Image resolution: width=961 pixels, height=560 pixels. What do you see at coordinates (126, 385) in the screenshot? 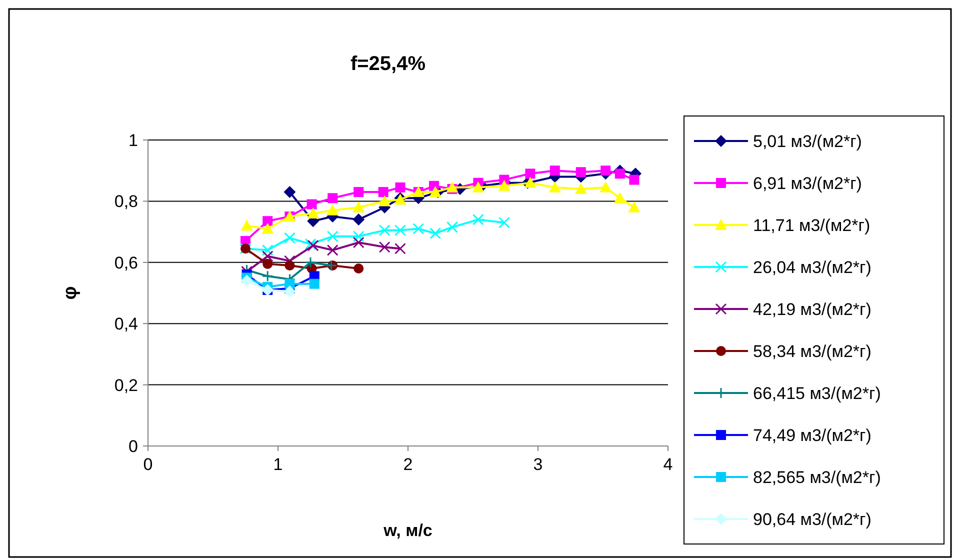
I see `y-tick-label: 0,2` at bounding box center [126, 385].